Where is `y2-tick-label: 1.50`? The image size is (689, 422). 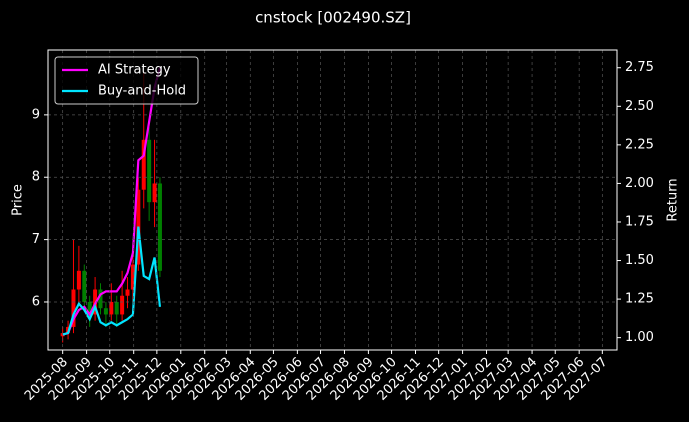
y2-tick-label: 1.50 is located at coordinates (639, 260).